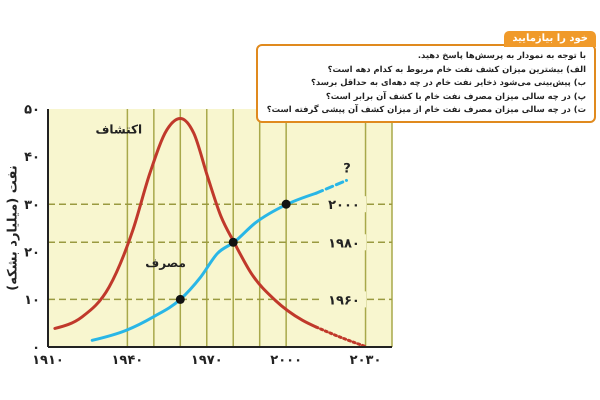 The image size is (600, 400). I want to click on y-tick-label: ۴۰, so click(32, 158).